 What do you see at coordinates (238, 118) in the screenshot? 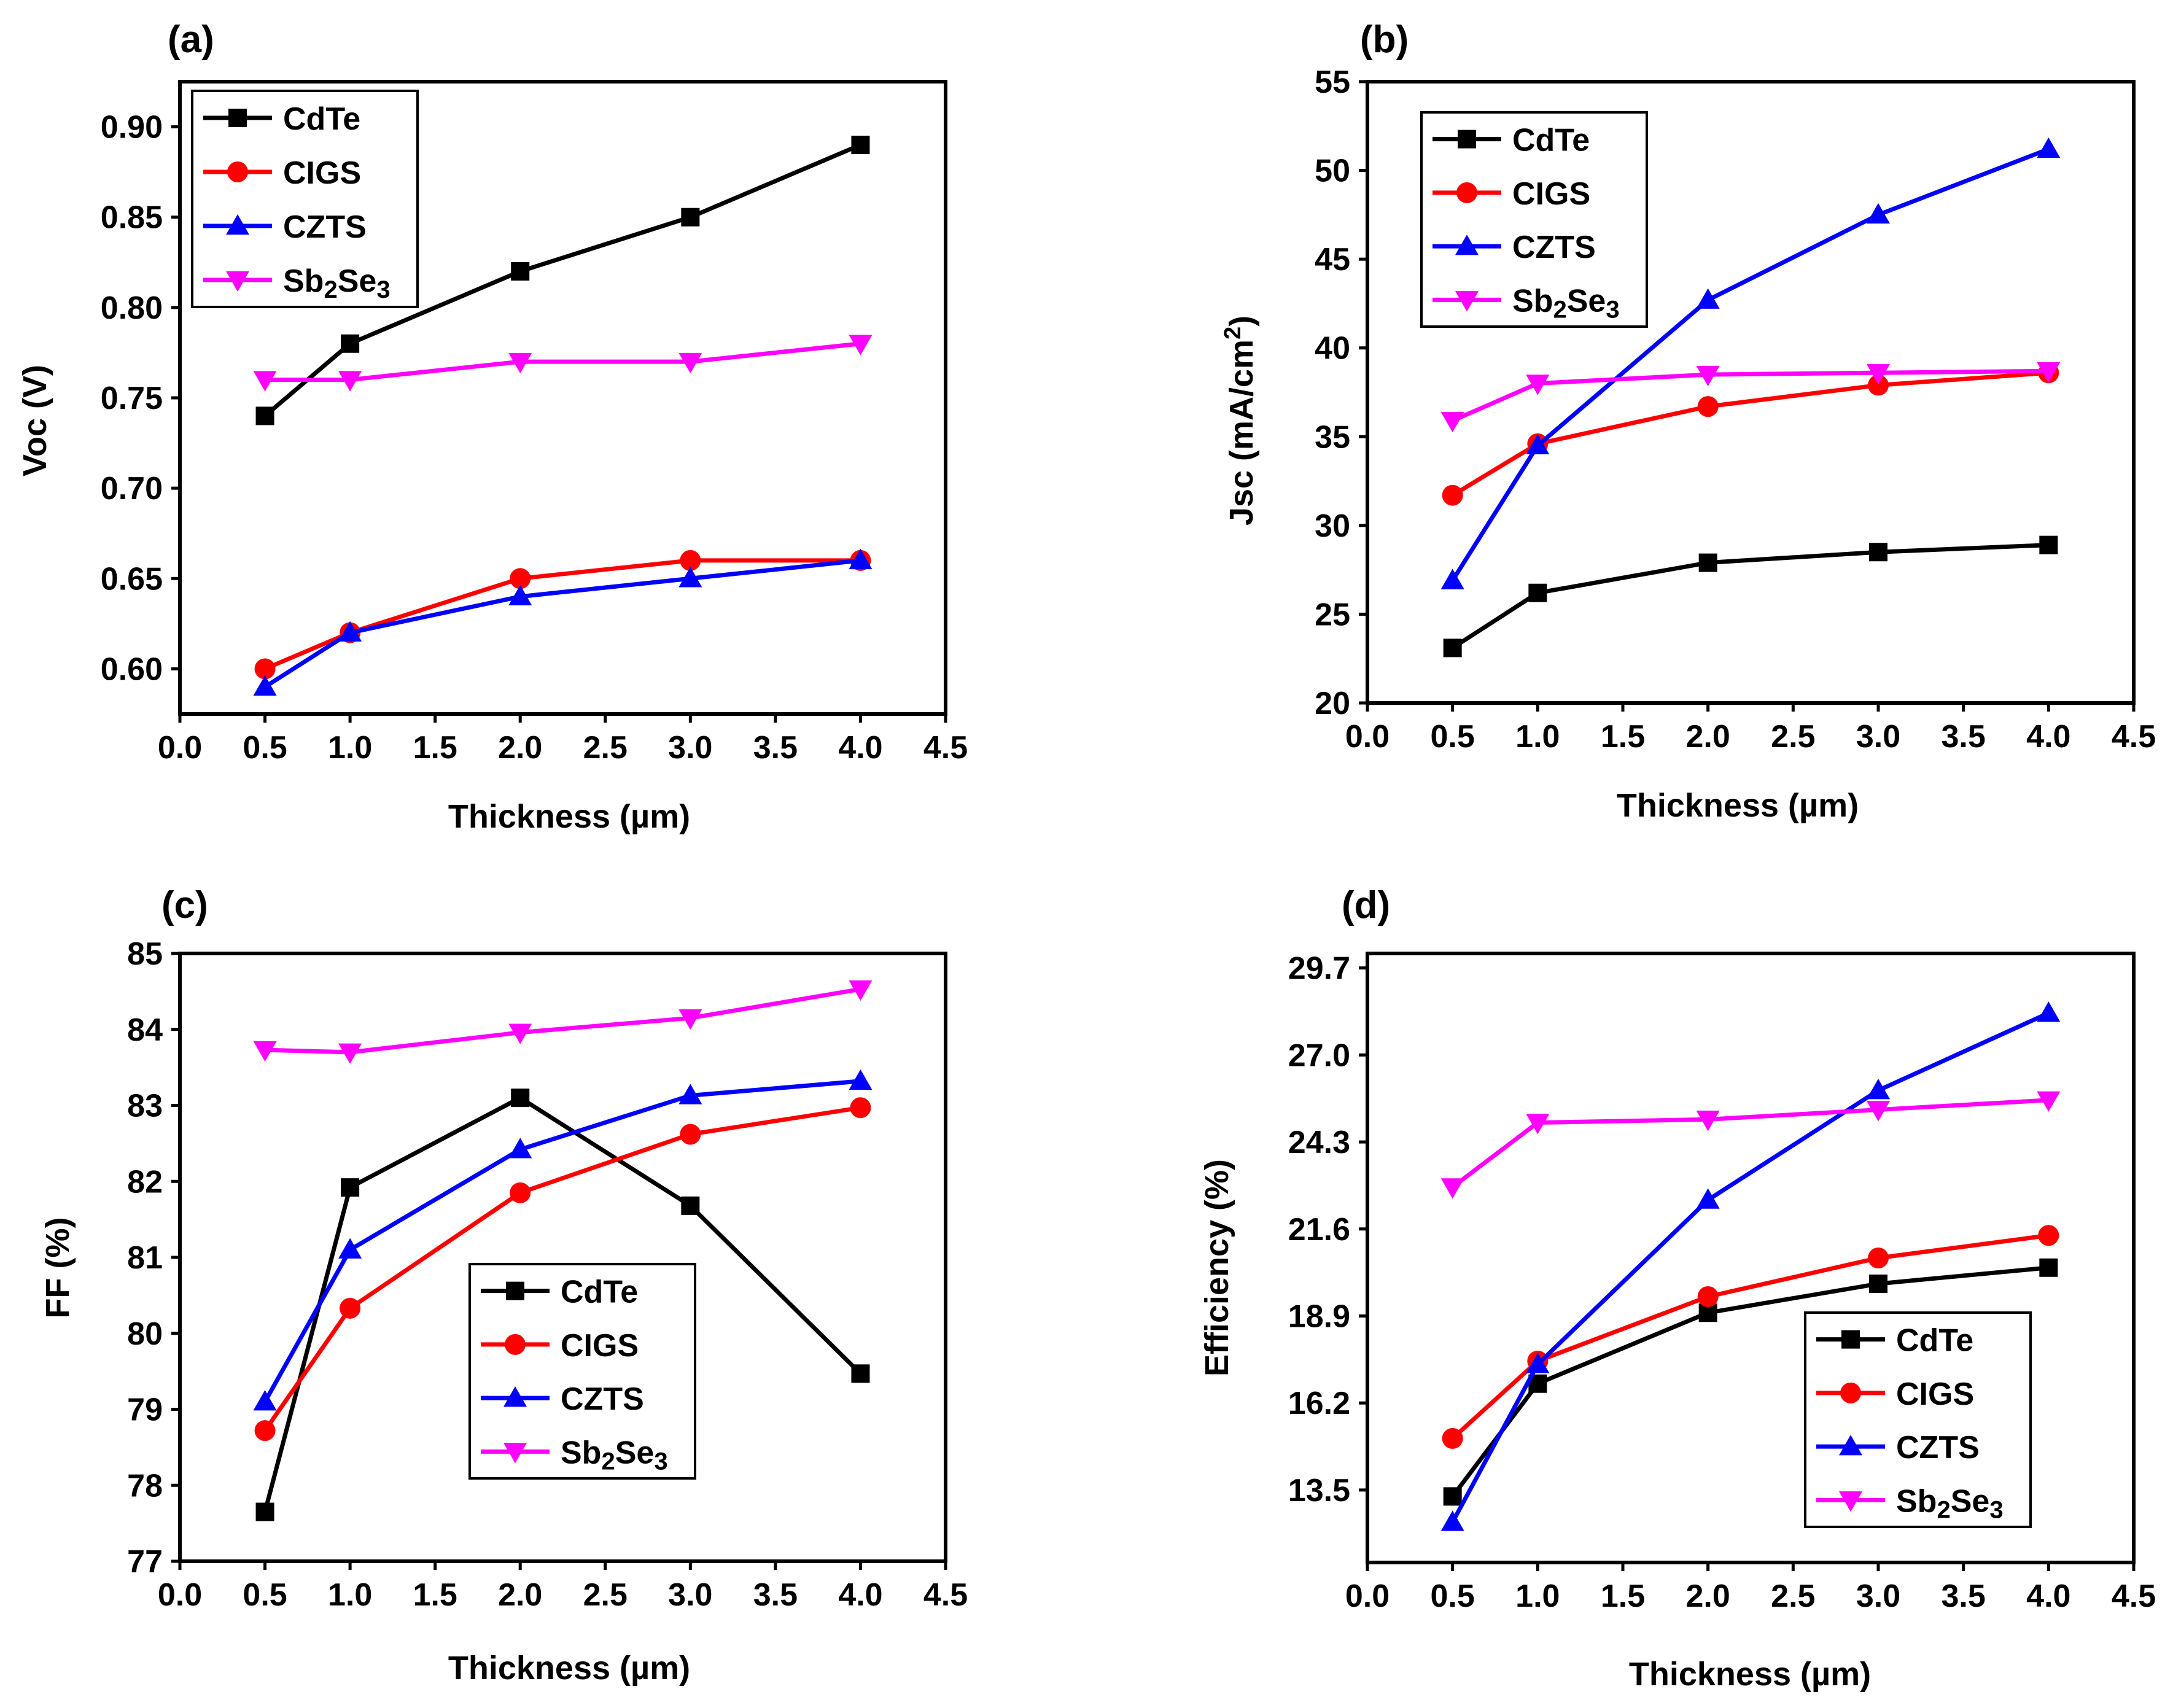
I see `panel-a-legend-marker-CdTe` at bounding box center [238, 118].